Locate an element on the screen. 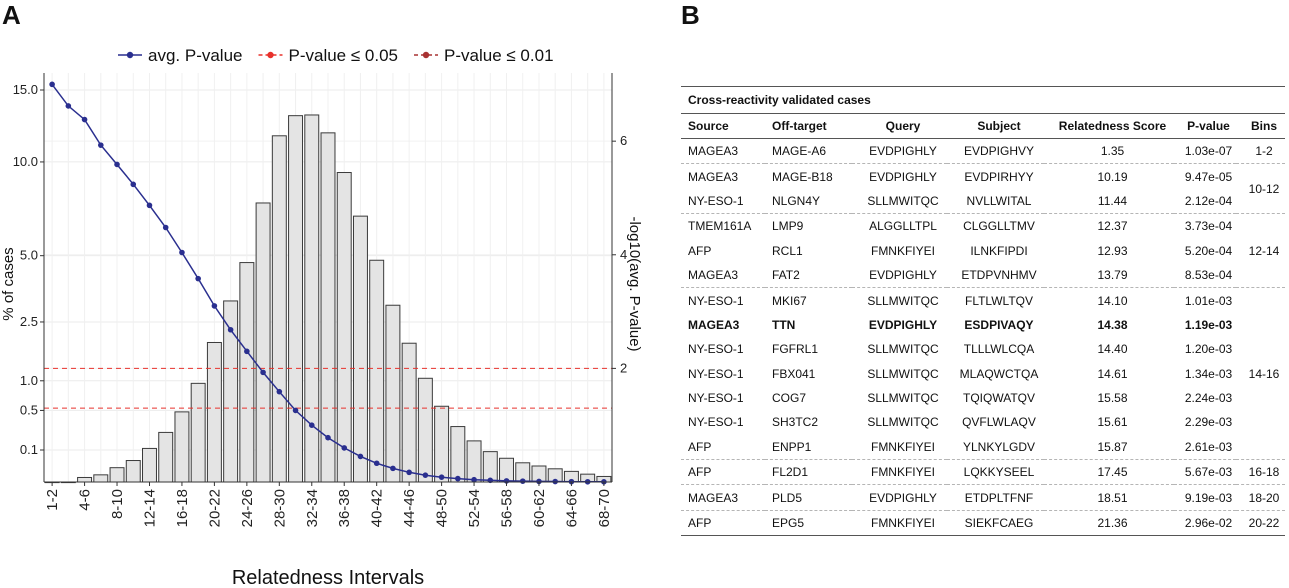  table-cell: MAGE-B18 is located at coordinates (808, 176).